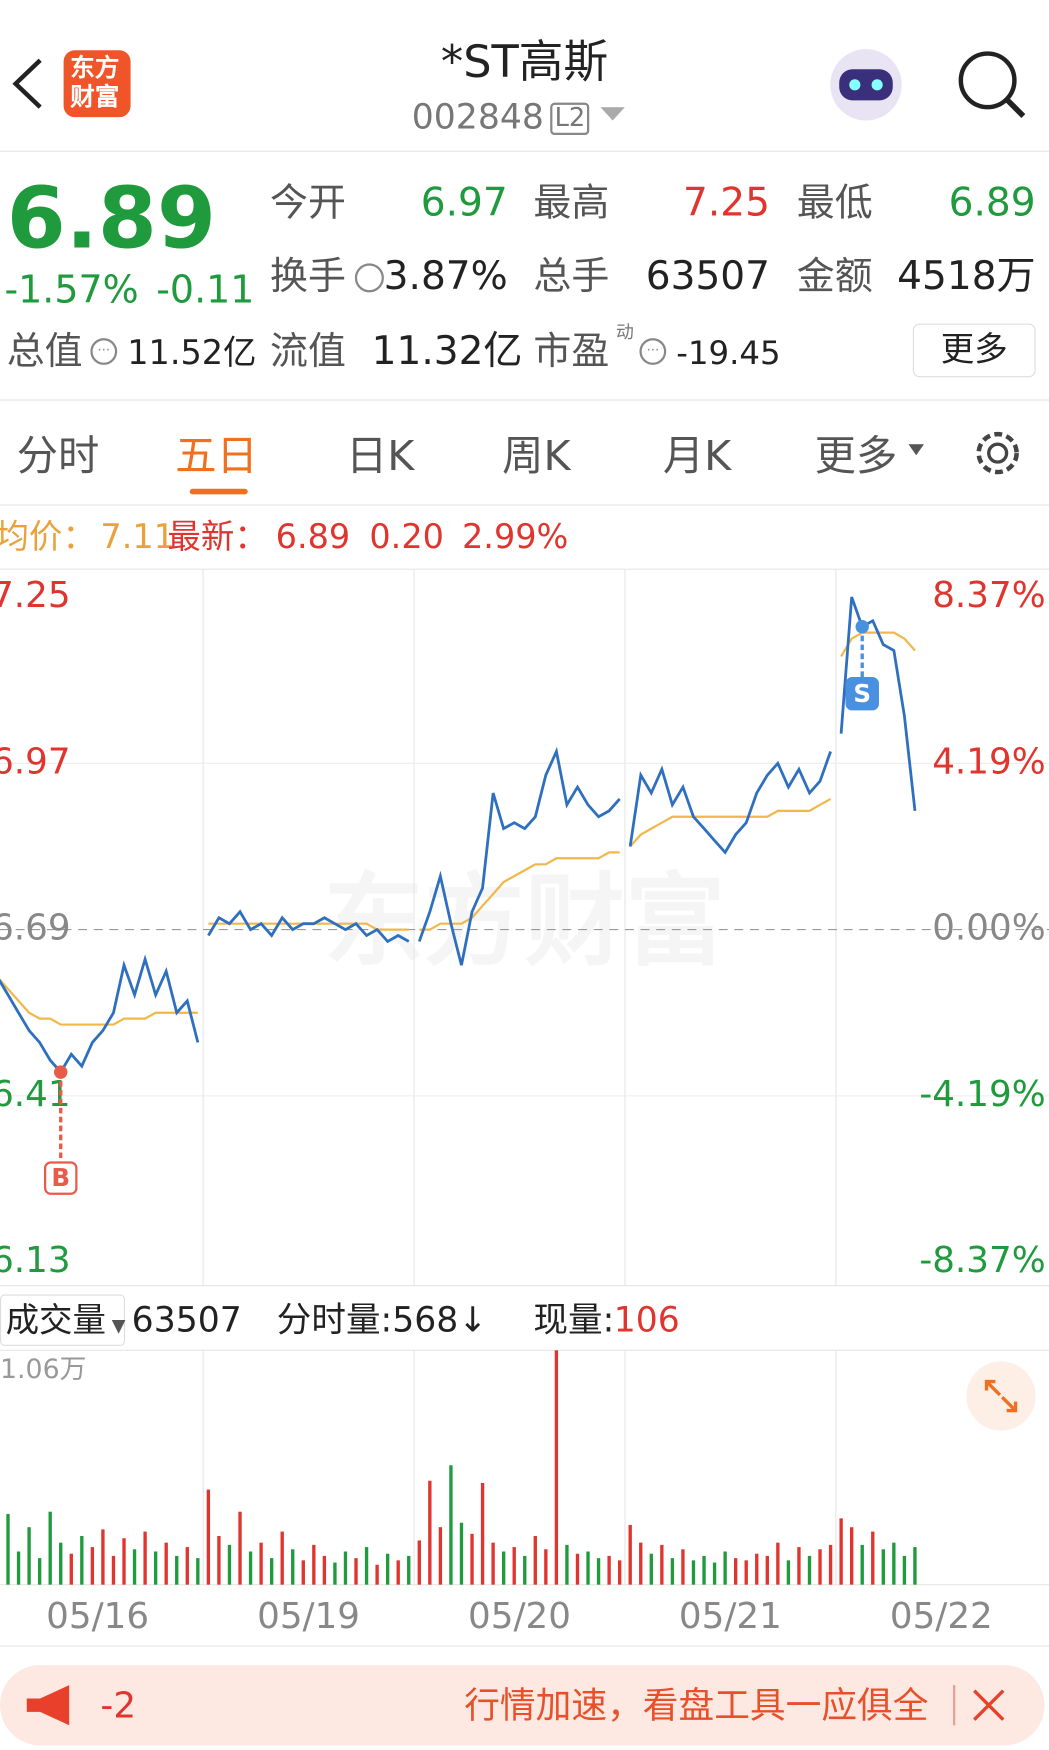  What do you see at coordinates (95, 68) in the screenshot?
I see `logo-text: 东方` at bounding box center [95, 68].